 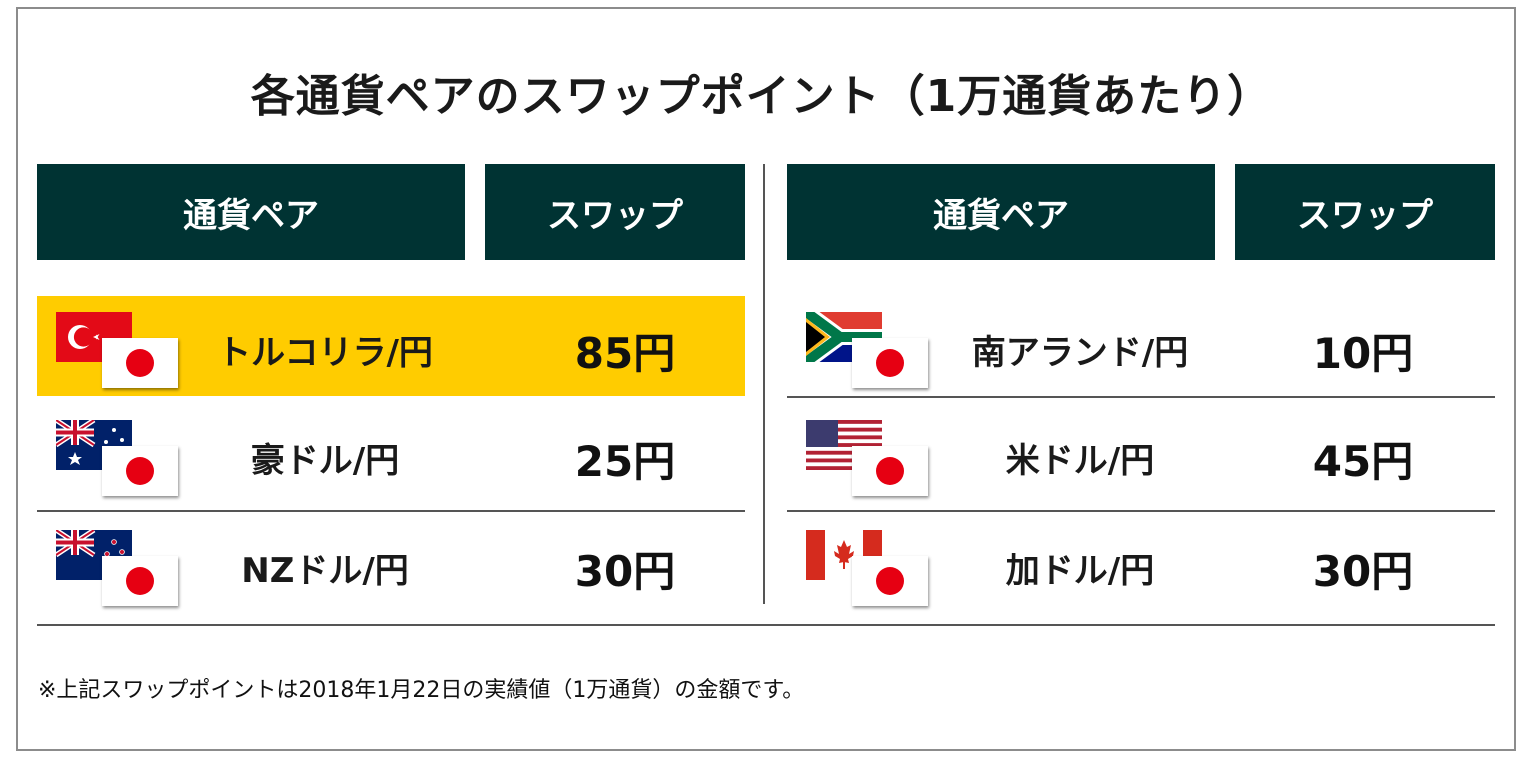 What do you see at coordinates (761, 96) in the screenshot?
I see `page-title: 各通貨ペアのスワップポイント（1万通貨あたり）` at bounding box center [761, 96].